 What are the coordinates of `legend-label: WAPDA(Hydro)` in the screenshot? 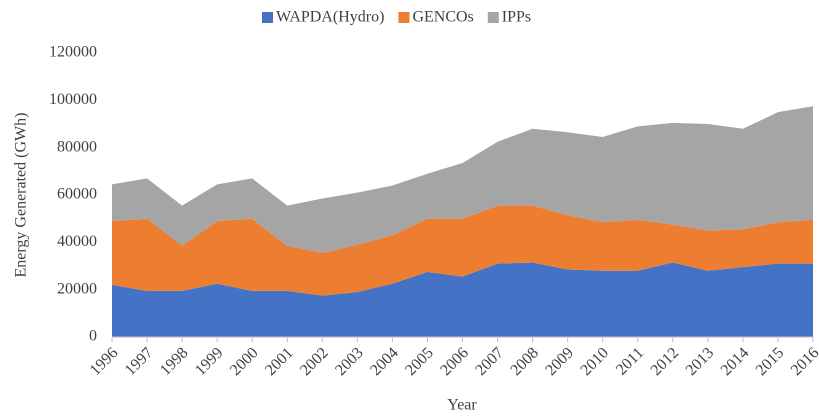 It's located at (330, 17).